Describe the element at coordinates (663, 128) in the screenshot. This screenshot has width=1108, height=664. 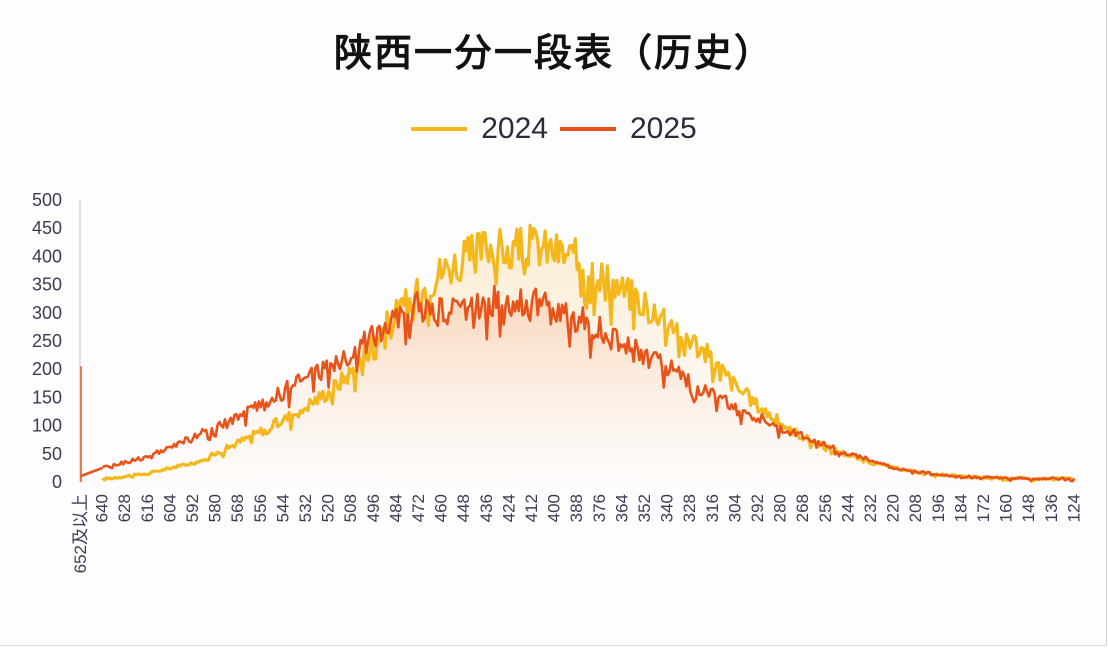
I see `legend-label-2025: 2025` at that location.